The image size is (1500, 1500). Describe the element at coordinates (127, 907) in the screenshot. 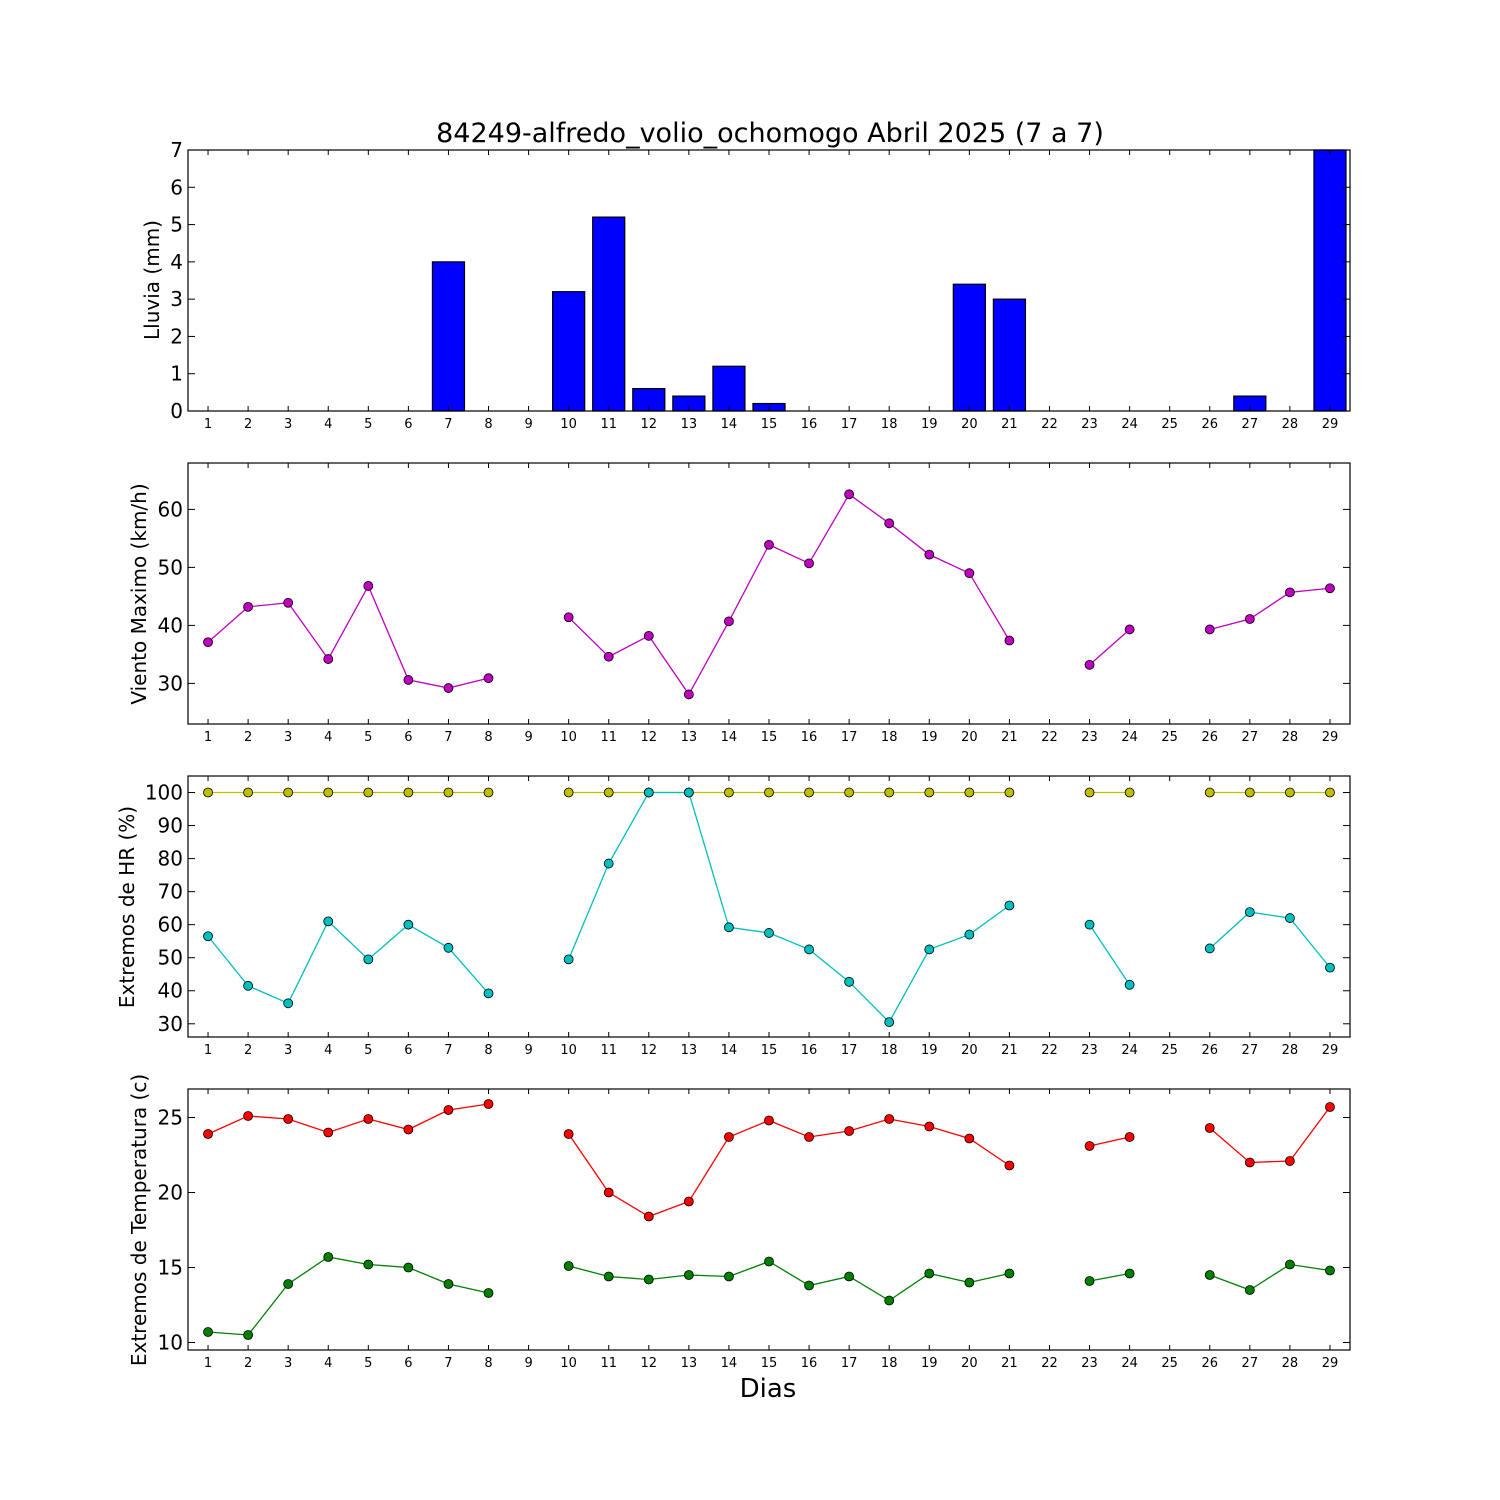

I see `humidity-ylabel: Extremos de HR (%)` at that location.